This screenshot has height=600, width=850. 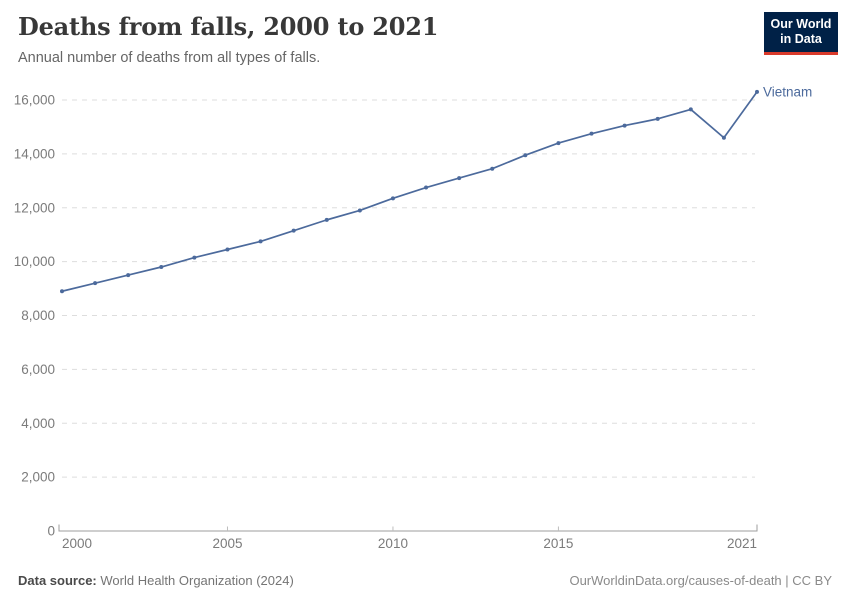 What do you see at coordinates (197, 580) in the screenshot?
I see `data-source-value: World Health Organization (2024)` at bounding box center [197, 580].